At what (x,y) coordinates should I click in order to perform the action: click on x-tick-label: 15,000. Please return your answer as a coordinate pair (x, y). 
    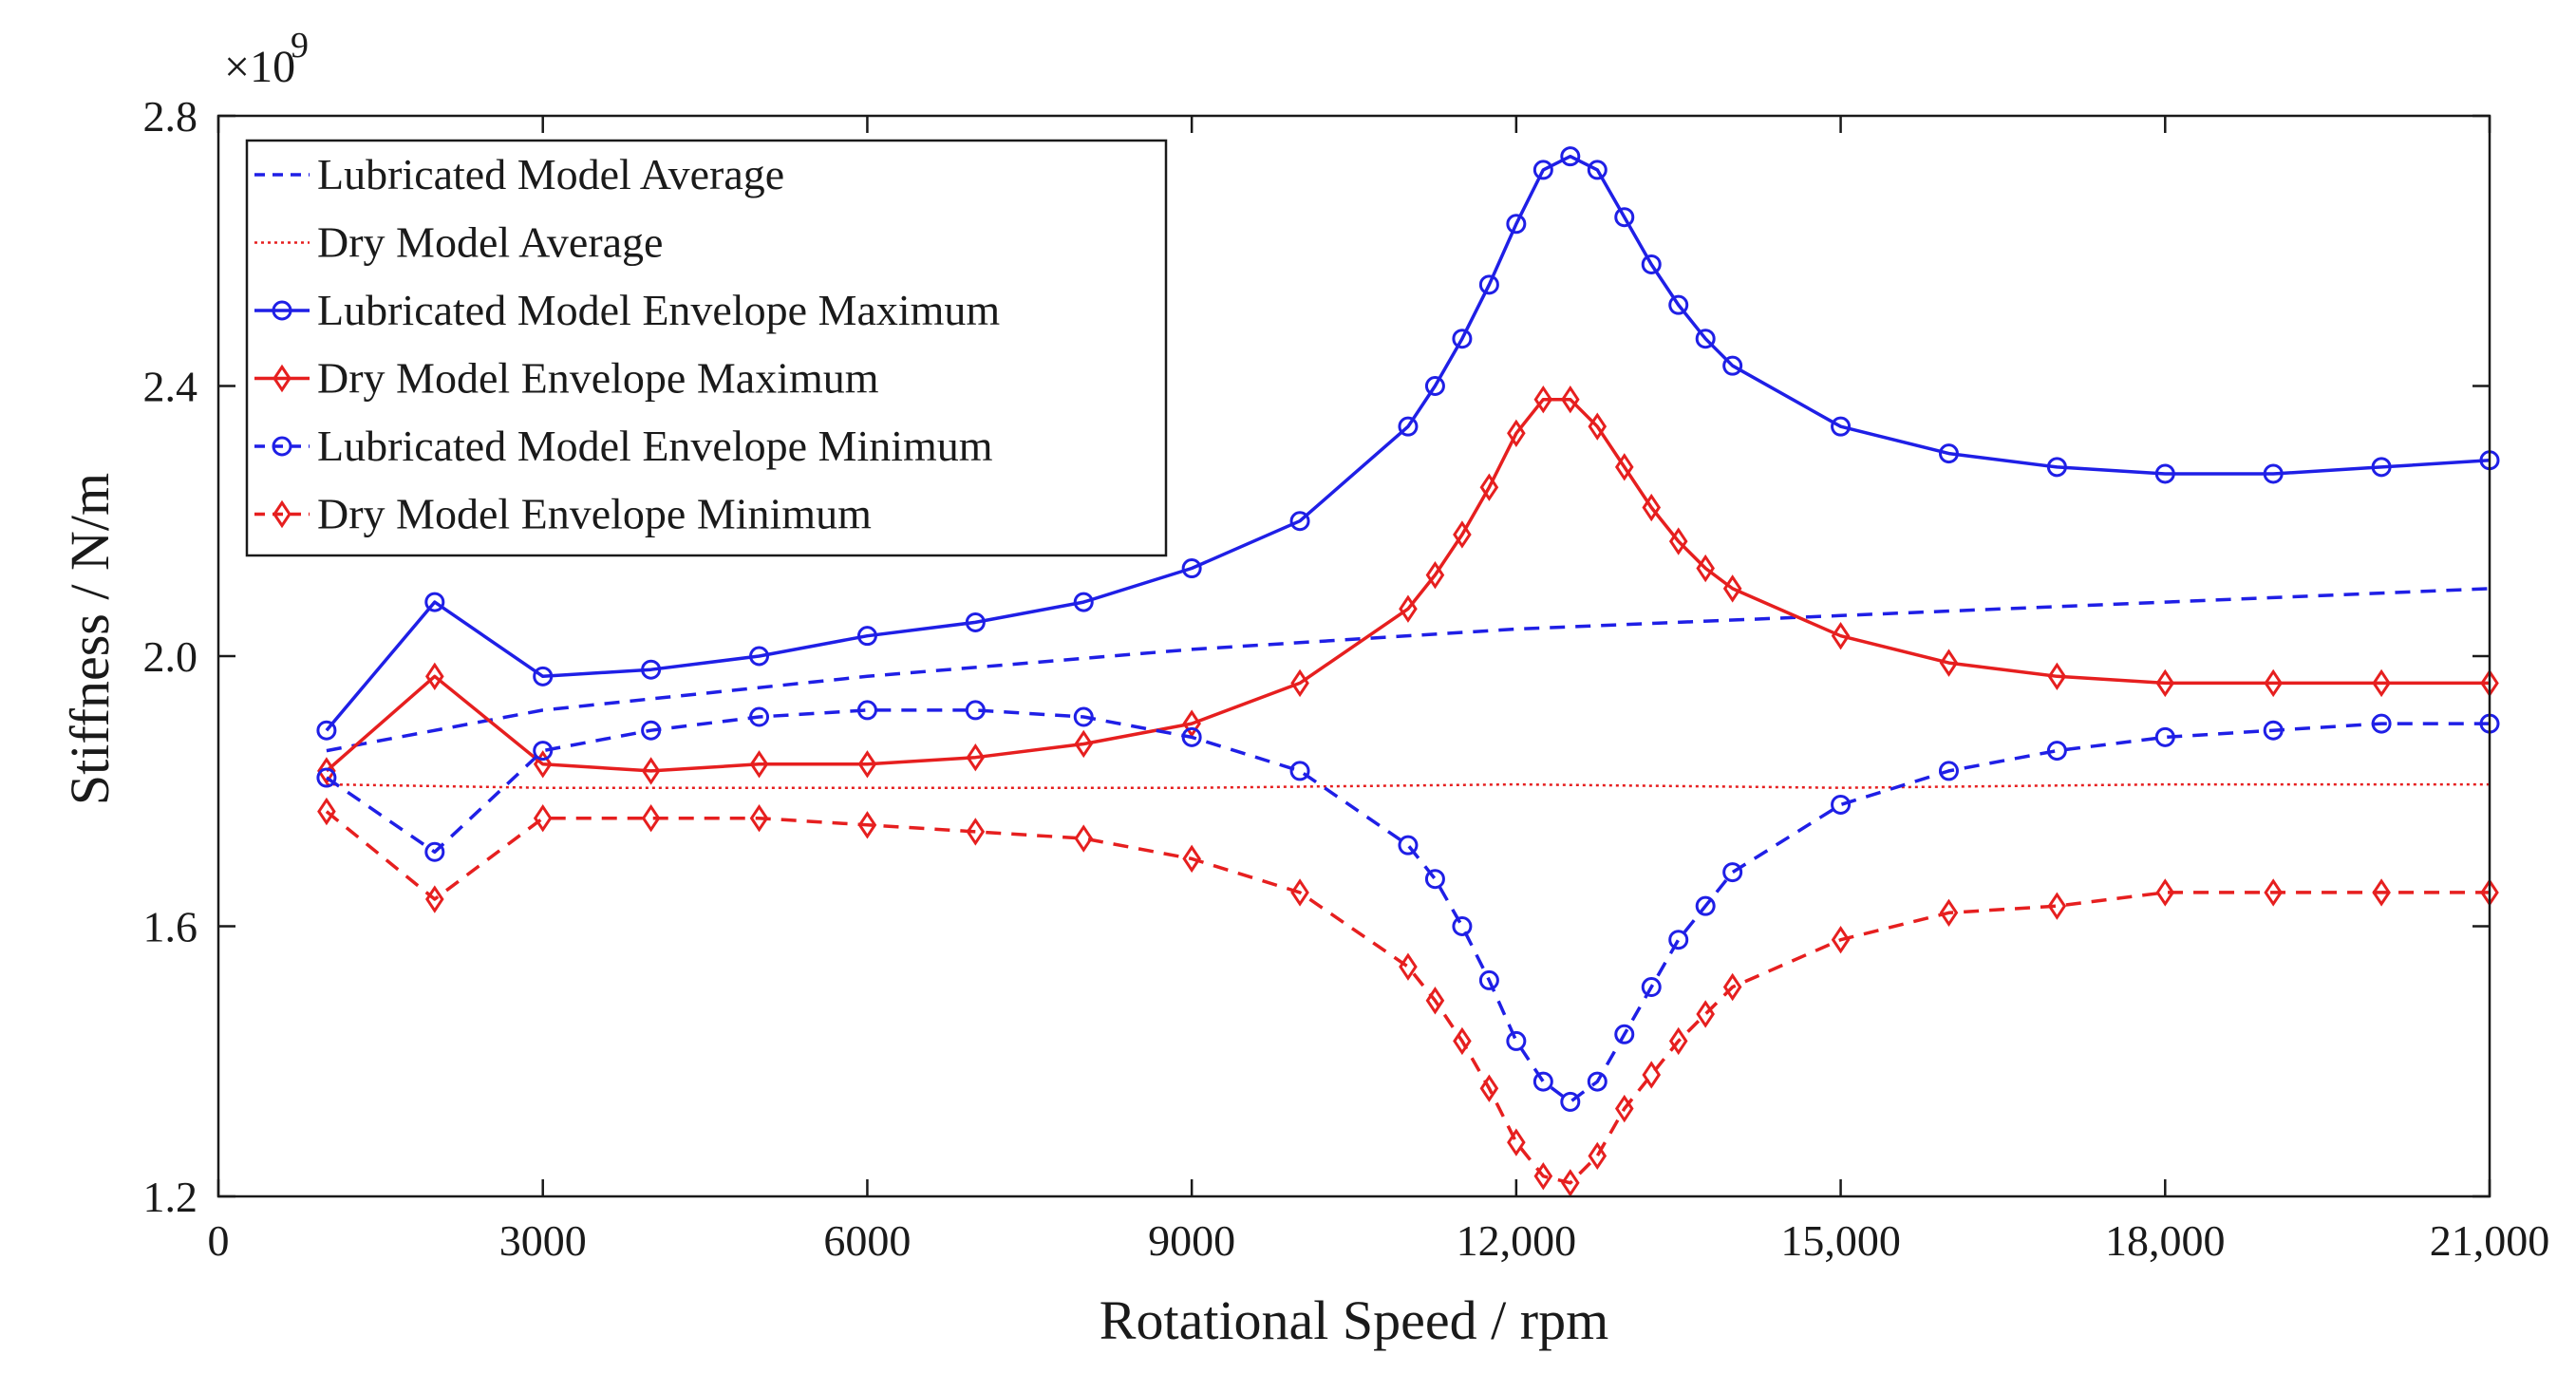
    Looking at the image, I should click on (1840, 1240).